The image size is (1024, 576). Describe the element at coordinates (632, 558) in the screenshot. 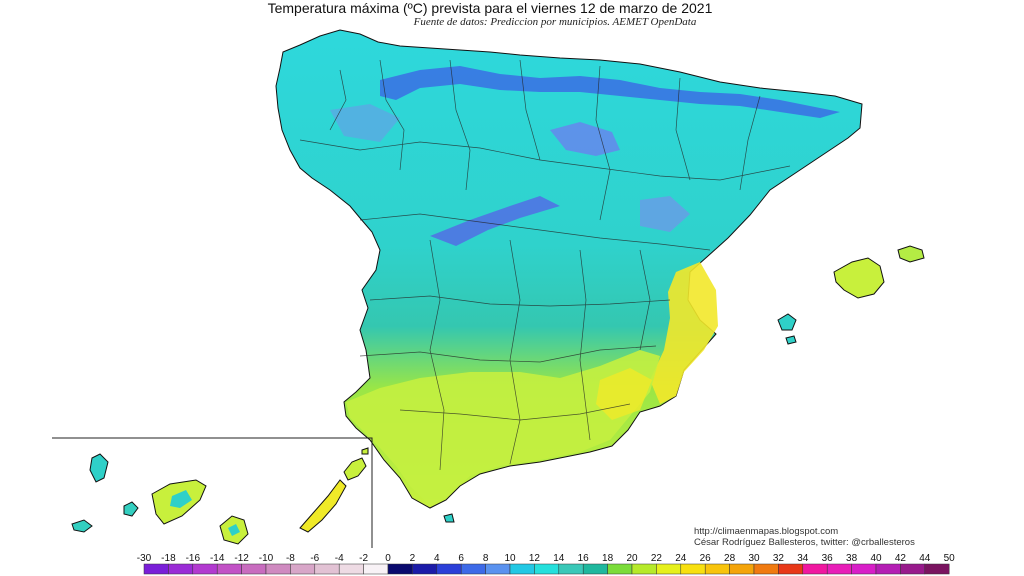

I see `legend-tick-label: 20` at that location.